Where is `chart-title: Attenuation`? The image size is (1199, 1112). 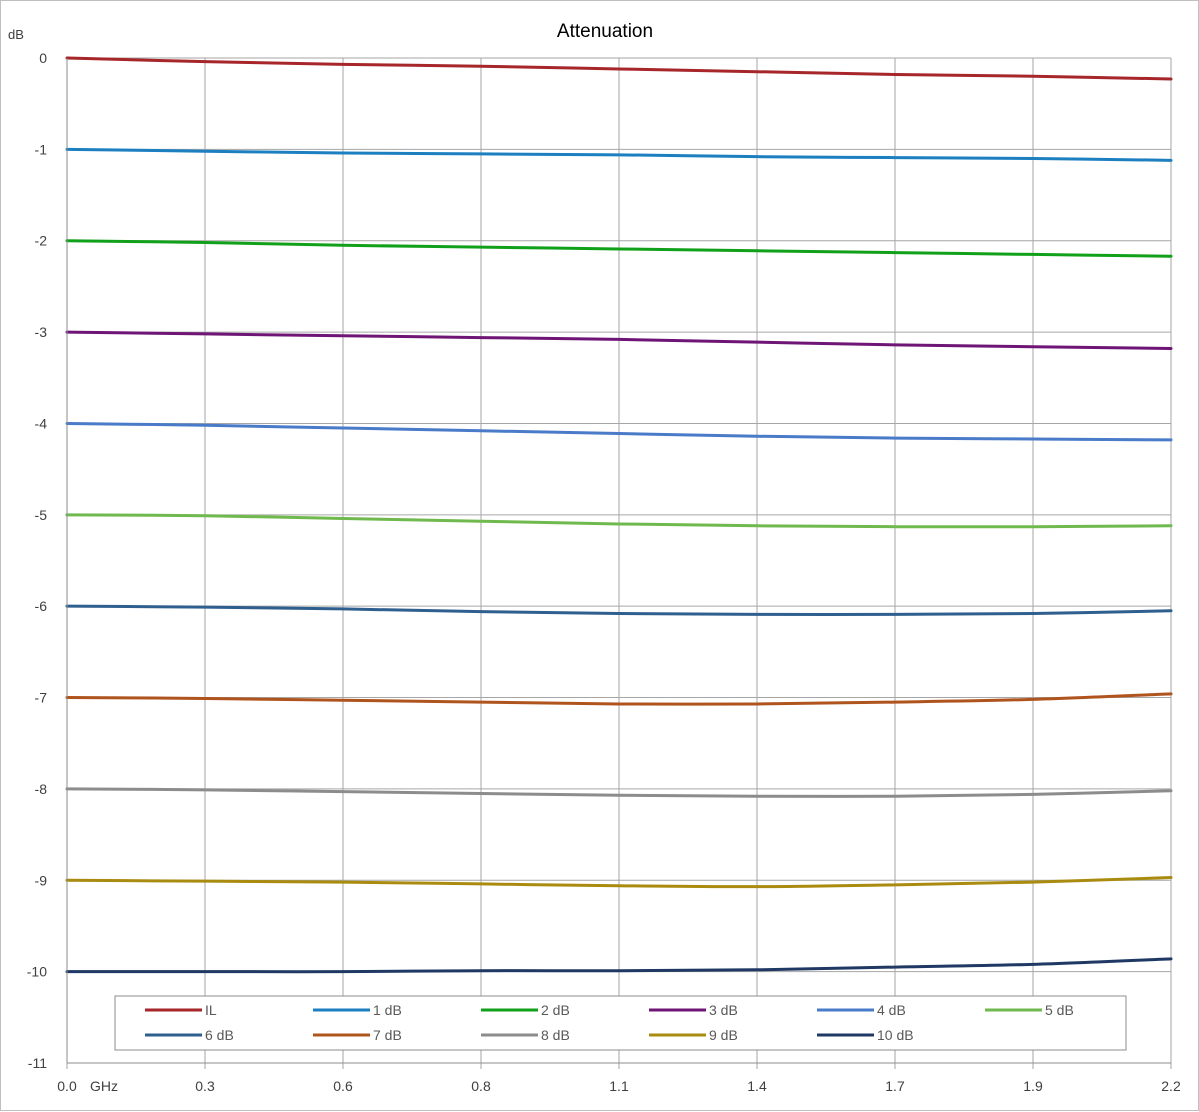
chart-title: Attenuation is located at coordinates (605, 31).